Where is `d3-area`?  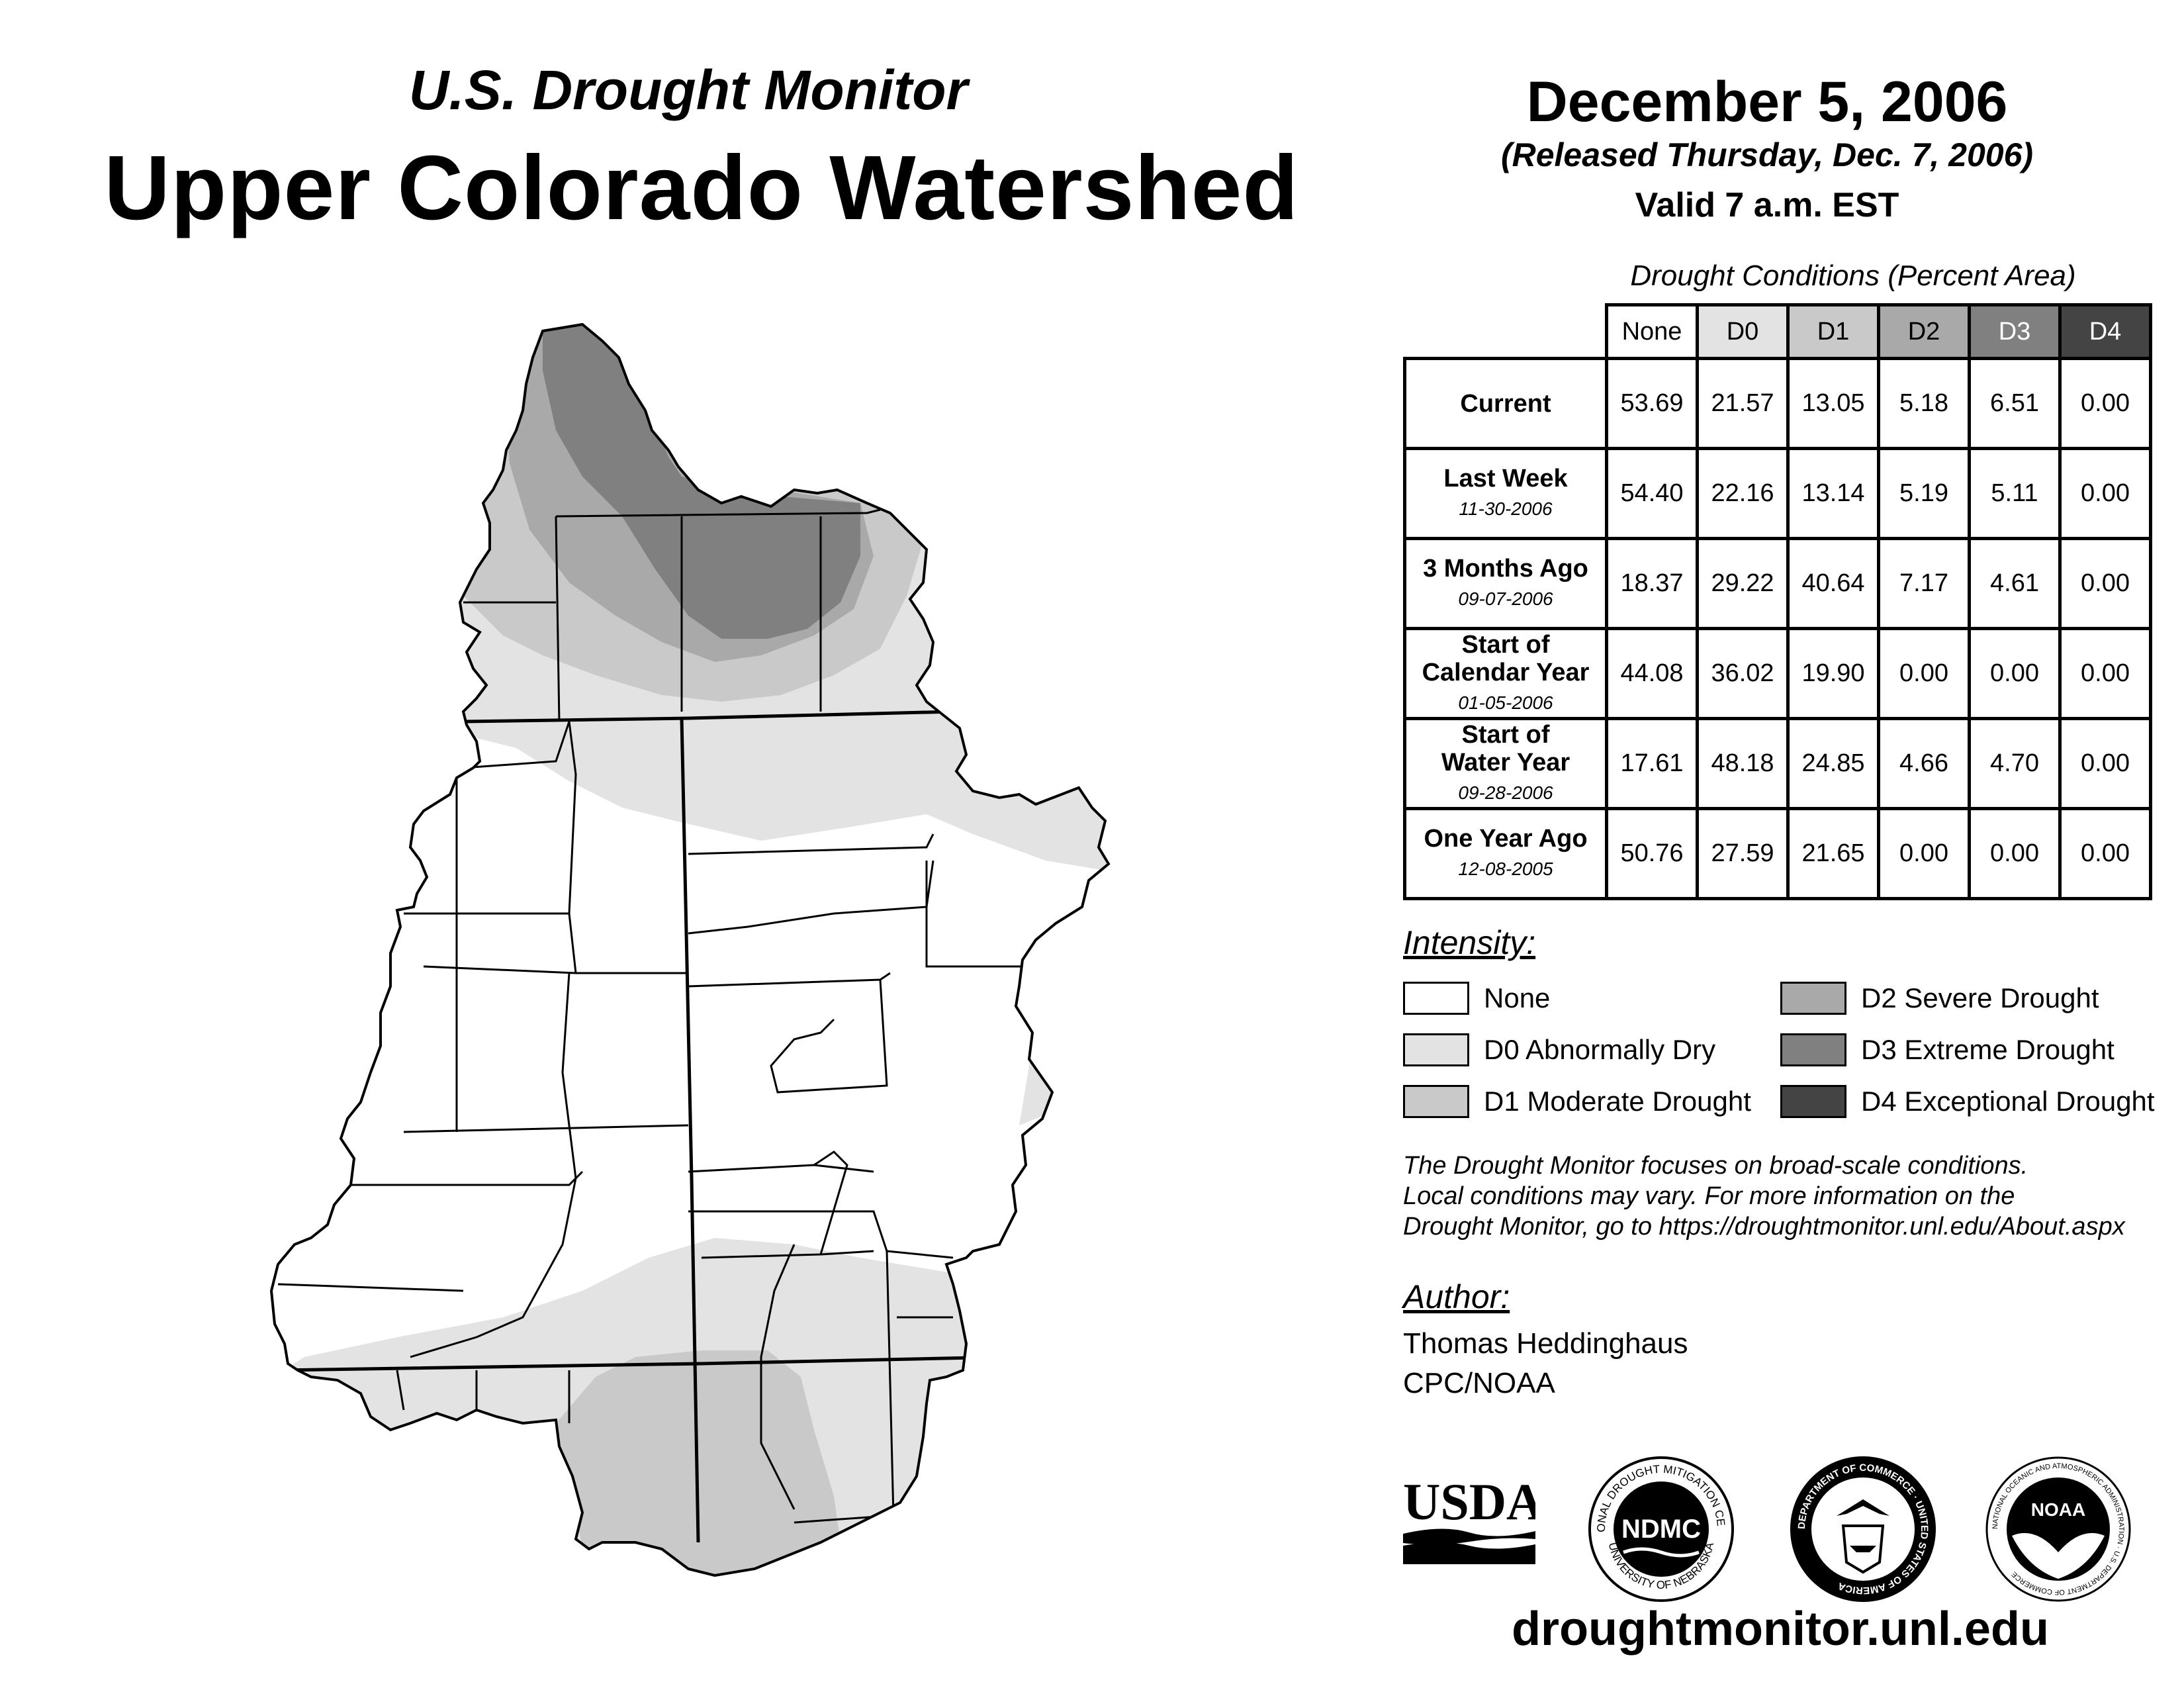 d3-area is located at coordinates (701, 481).